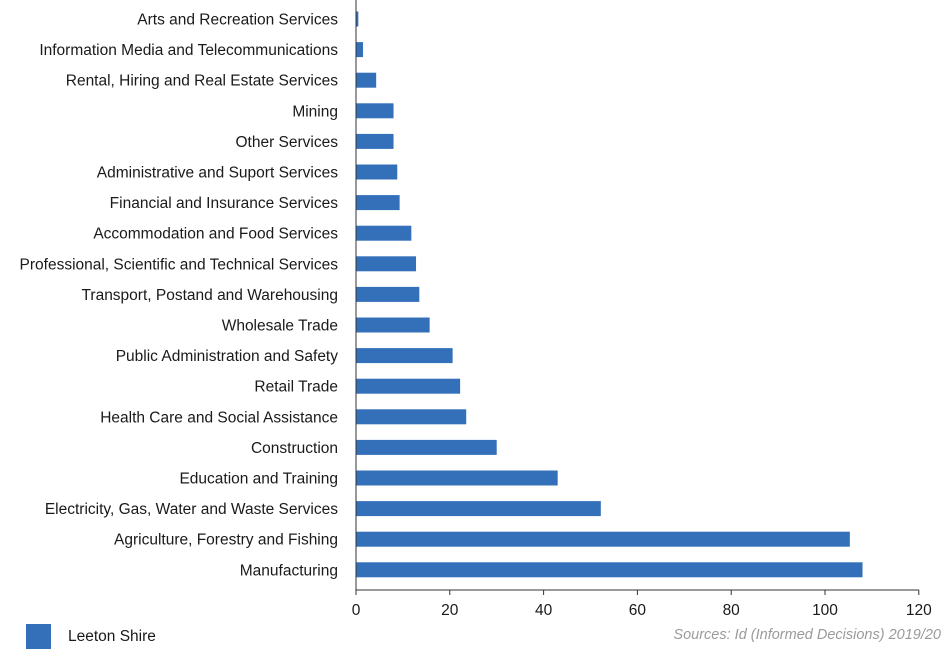  Describe the element at coordinates (219, 417) in the screenshot. I see `category-label: Health Care and Social Assistance` at that location.